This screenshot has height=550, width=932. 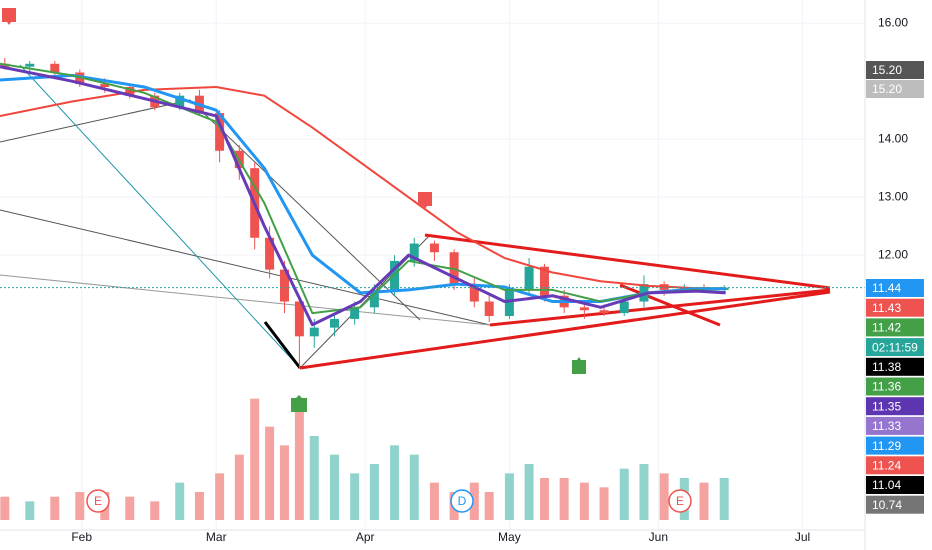 What do you see at coordinates (365, 537) in the screenshot?
I see `x-tick-label: Apr` at bounding box center [365, 537].